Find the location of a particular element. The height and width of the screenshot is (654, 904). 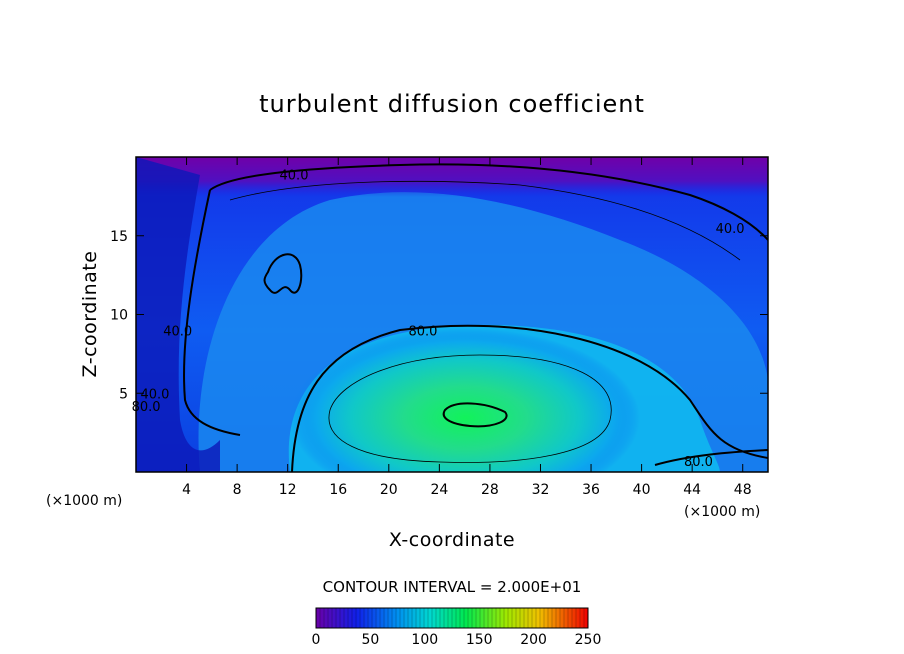

colorbar-stripes is located at coordinates (452, 618).